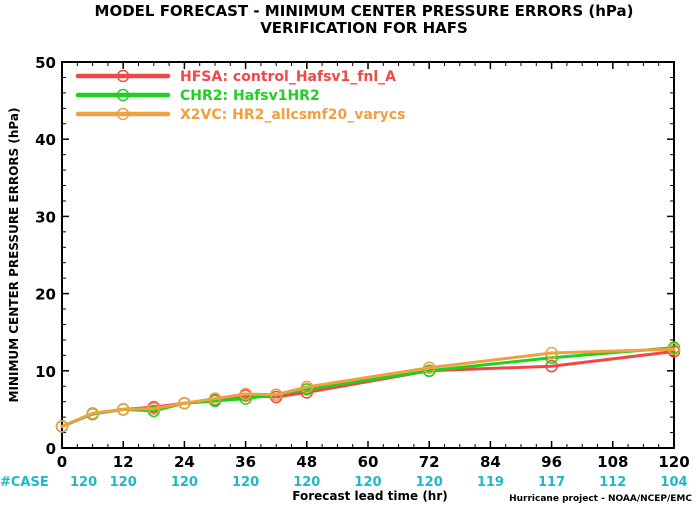 The height and width of the screenshot is (506, 700). What do you see at coordinates (429, 462) in the screenshot?
I see `x-tick-label: 72` at bounding box center [429, 462].